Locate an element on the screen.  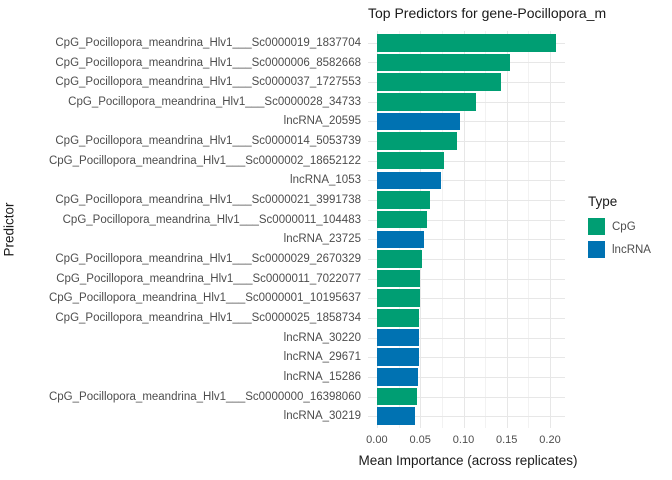
legend-label: CpG is located at coordinates (624, 226).